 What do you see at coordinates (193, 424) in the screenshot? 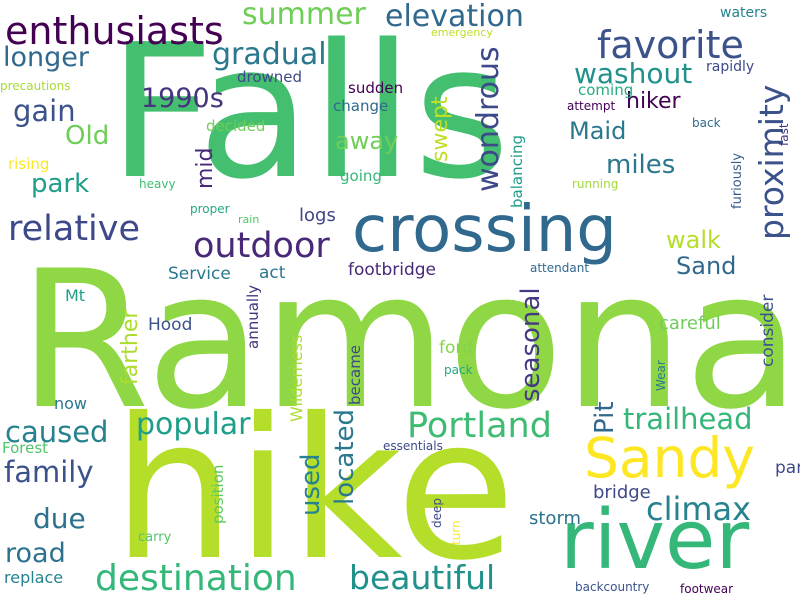
I see `word-popular: popular` at bounding box center [193, 424].